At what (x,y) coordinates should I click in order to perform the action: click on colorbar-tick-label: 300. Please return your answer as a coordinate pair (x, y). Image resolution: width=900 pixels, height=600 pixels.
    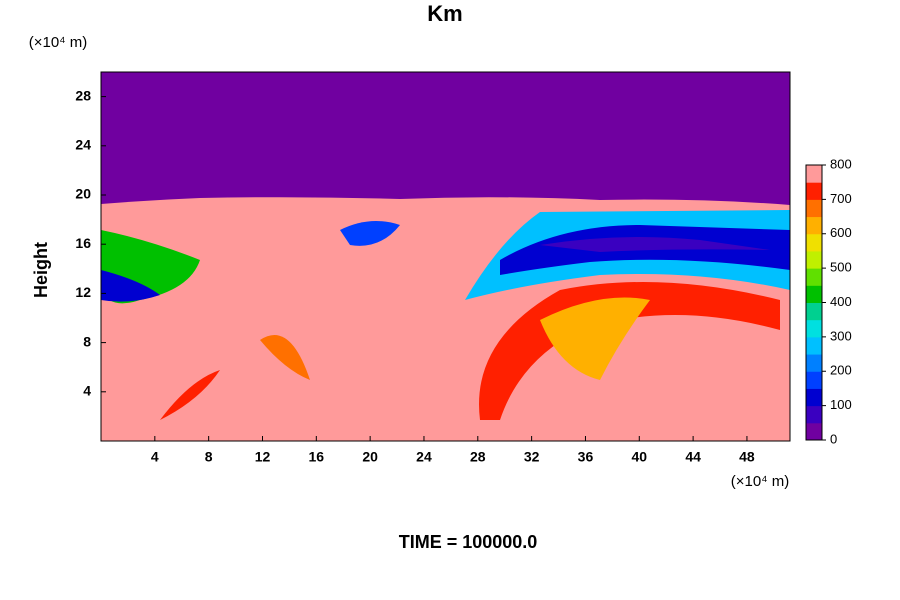
    Looking at the image, I should click on (841, 335).